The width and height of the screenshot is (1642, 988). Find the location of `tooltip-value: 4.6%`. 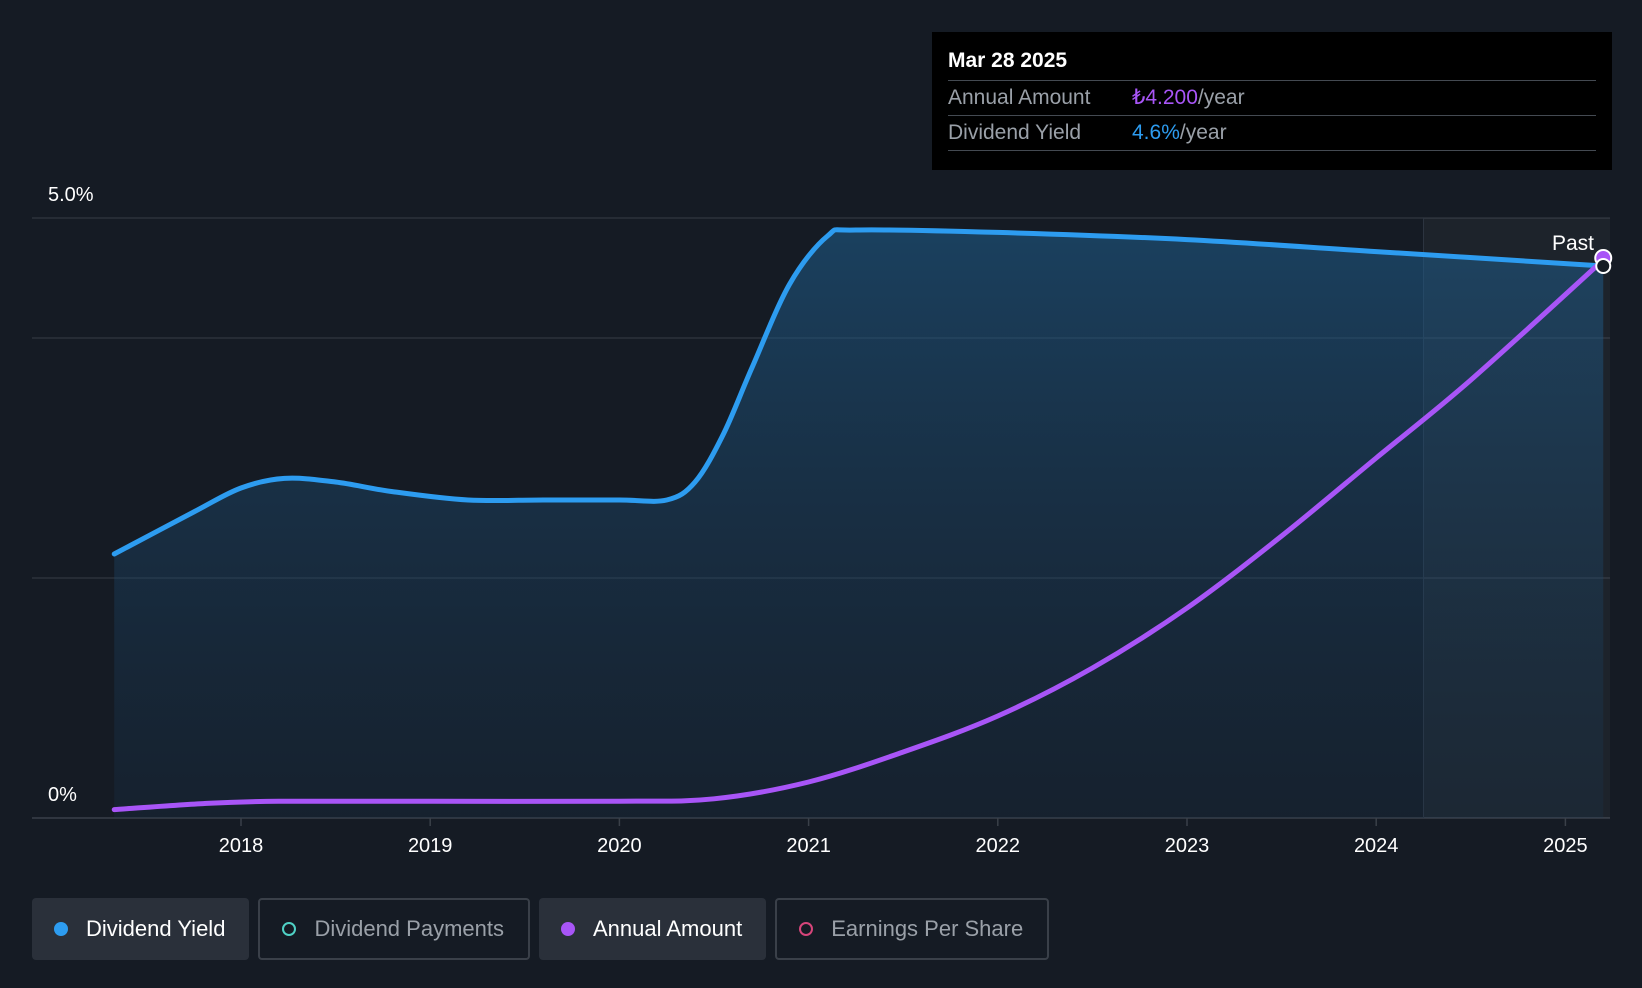

tooltip-value: 4.6% is located at coordinates (1156, 132).